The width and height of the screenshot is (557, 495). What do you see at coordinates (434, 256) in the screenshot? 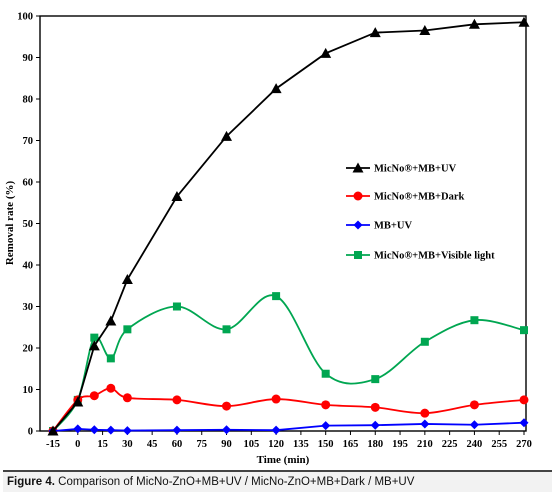
I see `legend-label: MicNo®+MB+Visible light` at bounding box center [434, 256].